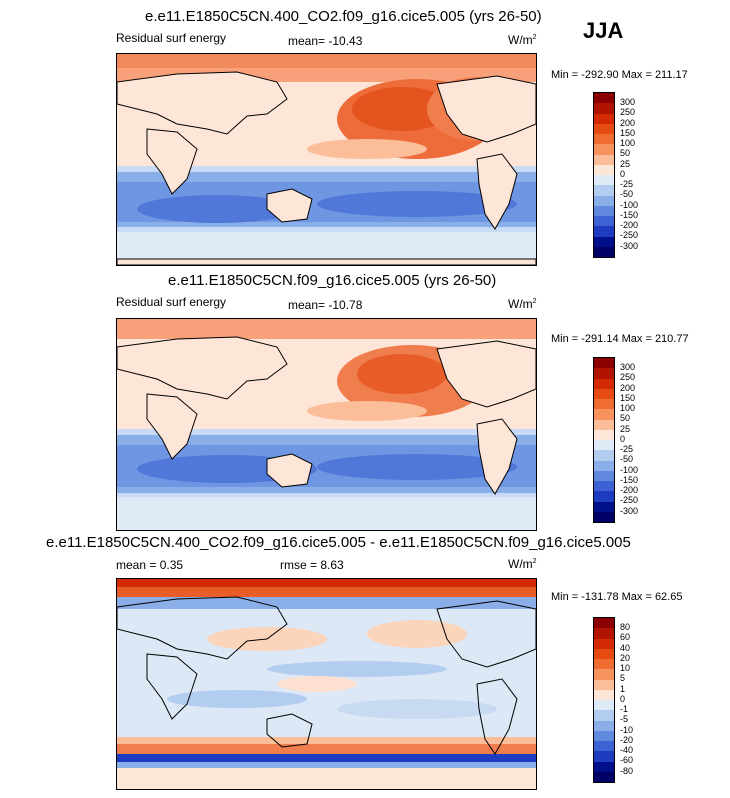 This screenshot has height=798, width=730. Describe the element at coordinates (171, 302) in the screenshot. I see `panel2-left-label: Residual surf energy` at that location.